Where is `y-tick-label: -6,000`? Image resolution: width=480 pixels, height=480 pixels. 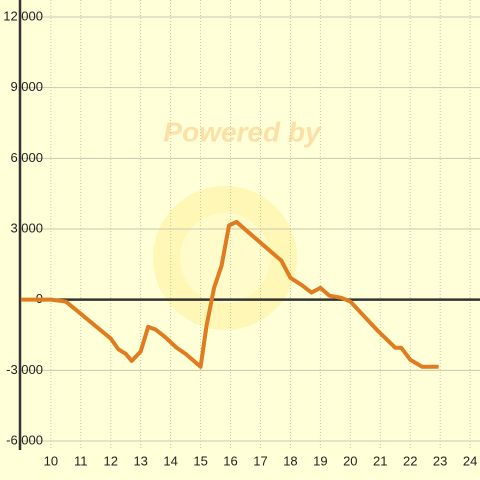 y-tick-label: -6,000 is located at coordinates (24, 439).